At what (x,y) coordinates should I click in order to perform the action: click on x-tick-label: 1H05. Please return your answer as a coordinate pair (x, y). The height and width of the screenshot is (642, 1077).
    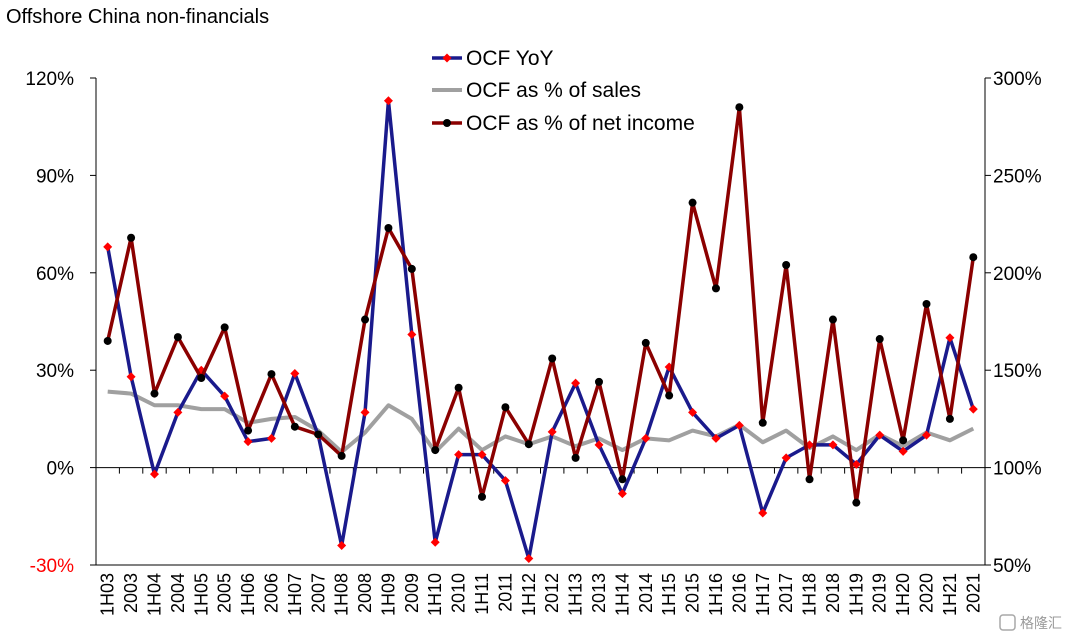
    Looking at the image, I should click on (201, 594).